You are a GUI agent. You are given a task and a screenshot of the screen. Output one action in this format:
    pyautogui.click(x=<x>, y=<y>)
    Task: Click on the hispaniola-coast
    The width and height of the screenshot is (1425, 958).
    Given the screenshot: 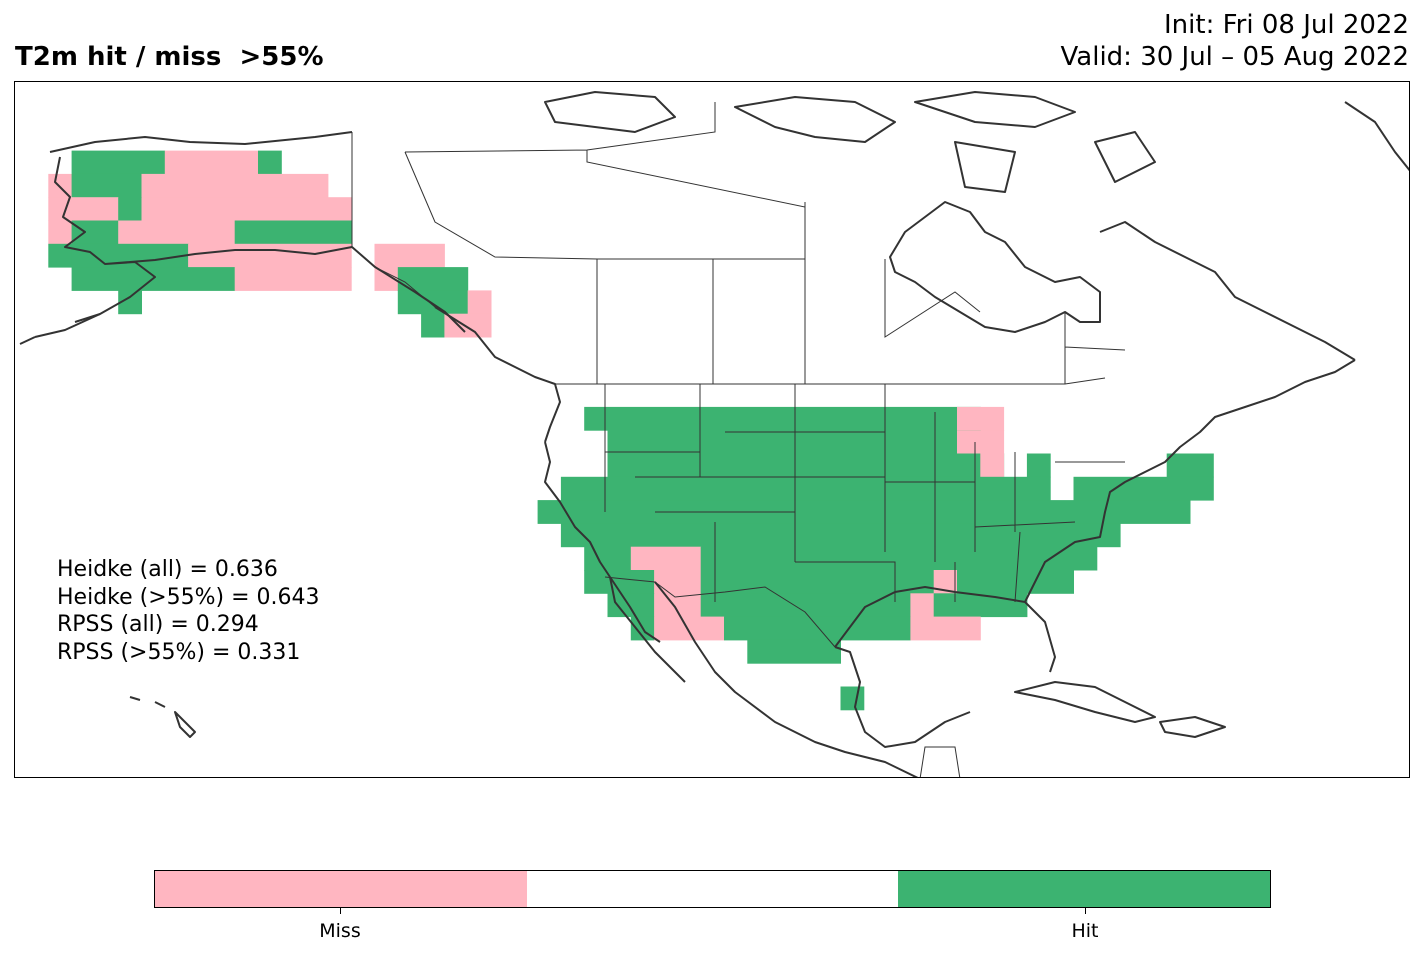 What is the action you would take?
    pyautogui.click(x=1192, y=727)
    